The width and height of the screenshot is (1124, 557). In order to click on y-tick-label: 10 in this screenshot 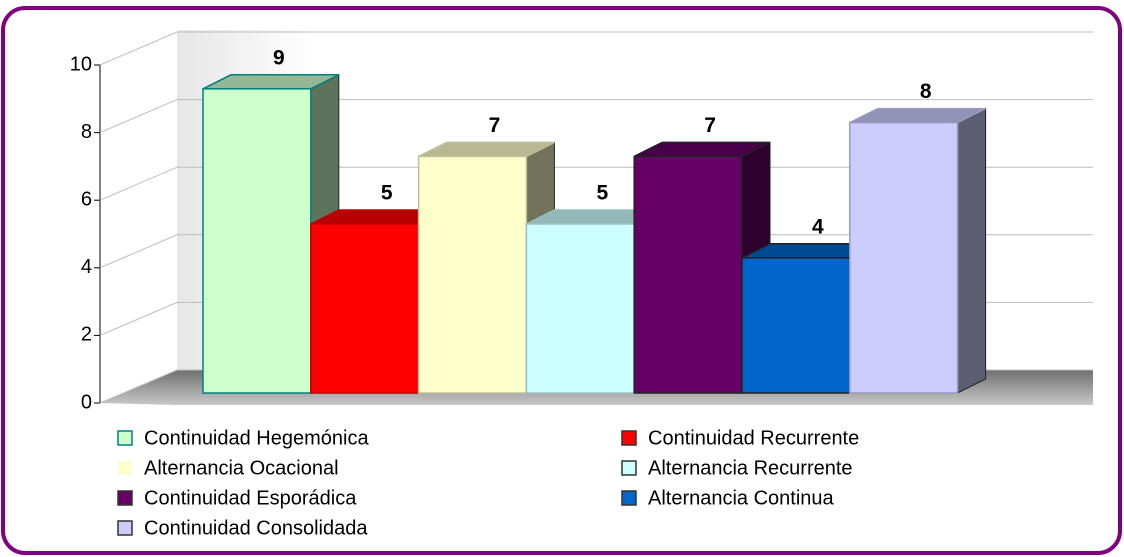, I will do `click(81, 64)`.